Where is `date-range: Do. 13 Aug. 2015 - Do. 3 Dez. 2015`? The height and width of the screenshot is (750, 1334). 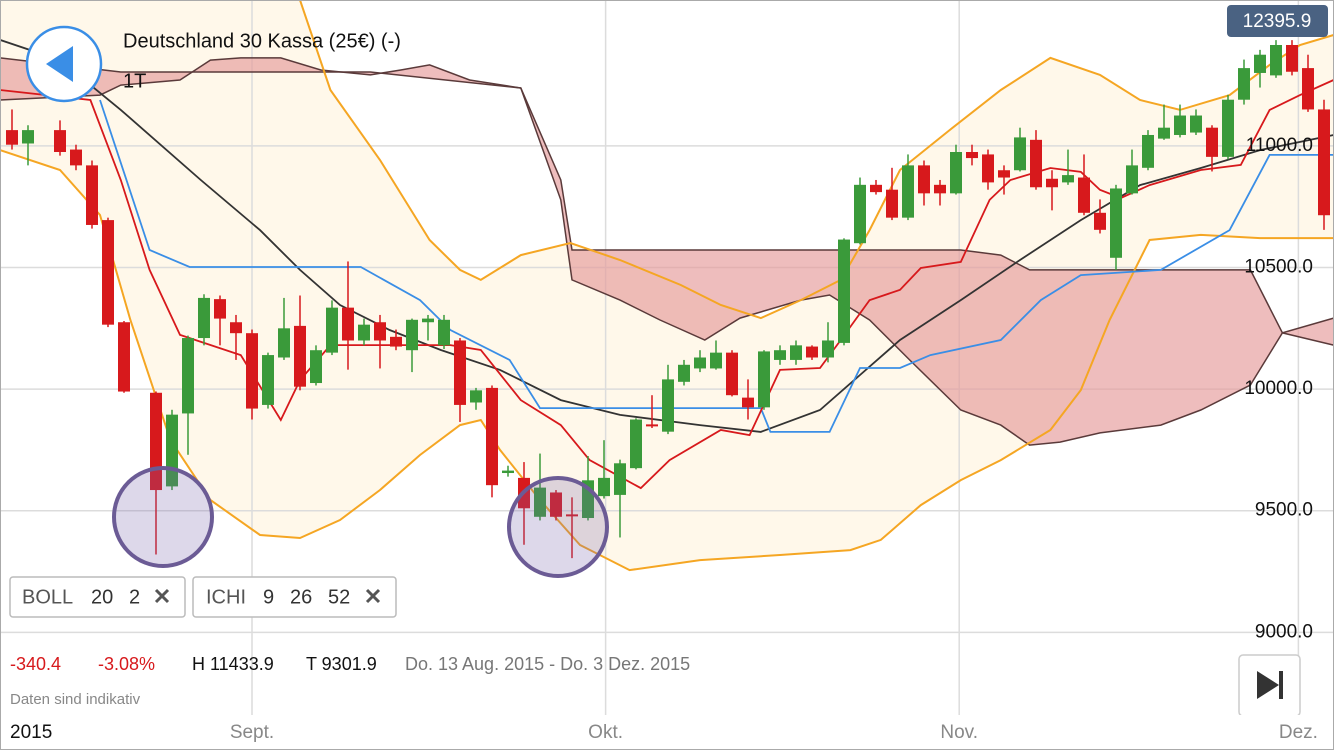 date-range: Do. 13 Aug. 2015 - Do. 3 Dez. 2015 is located at coordinates (547, 664).